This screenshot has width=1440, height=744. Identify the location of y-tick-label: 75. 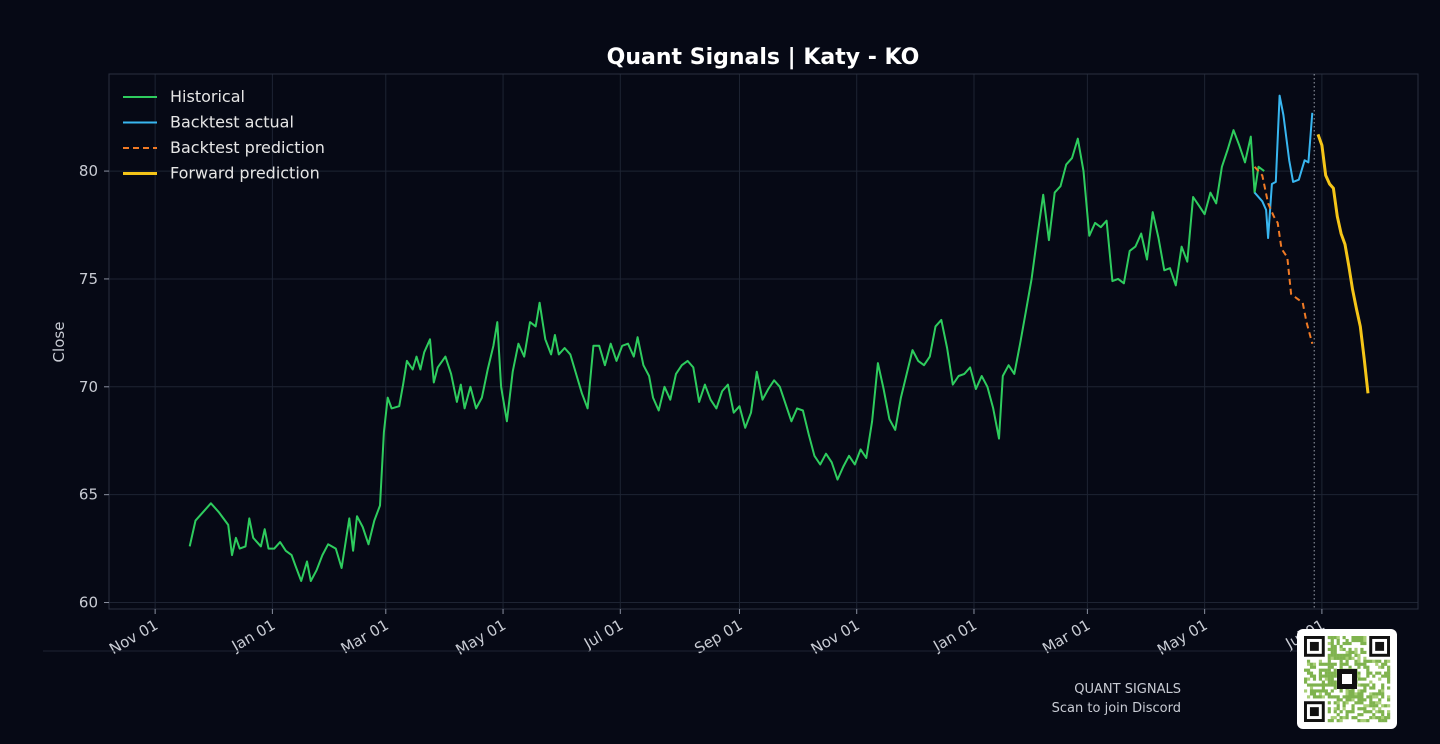
(88, 279).